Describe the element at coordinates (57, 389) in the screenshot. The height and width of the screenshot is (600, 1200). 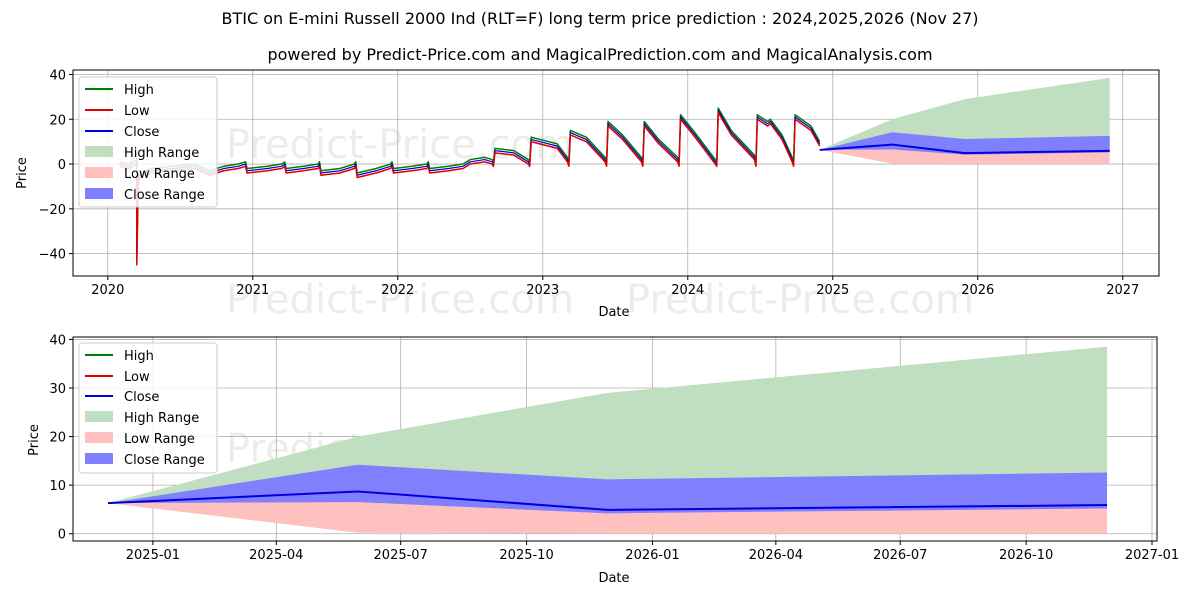
I see `y-tick-label: 30` at that location.